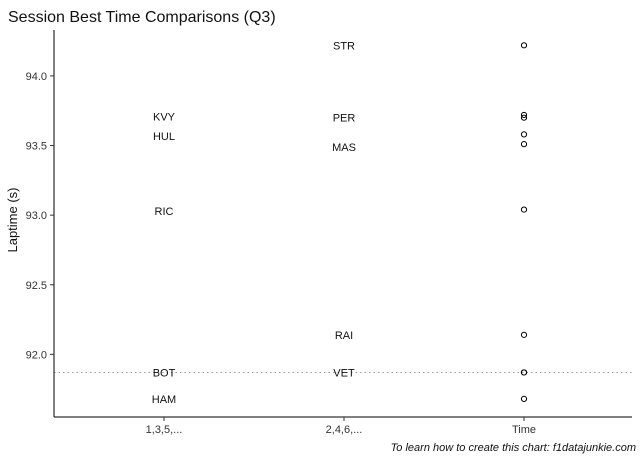 The height and width of the screenshot is (457, 640). Describe the element at coordinates (524, 430) in the screenshot. I see `x-tick-label: Time` at that location.